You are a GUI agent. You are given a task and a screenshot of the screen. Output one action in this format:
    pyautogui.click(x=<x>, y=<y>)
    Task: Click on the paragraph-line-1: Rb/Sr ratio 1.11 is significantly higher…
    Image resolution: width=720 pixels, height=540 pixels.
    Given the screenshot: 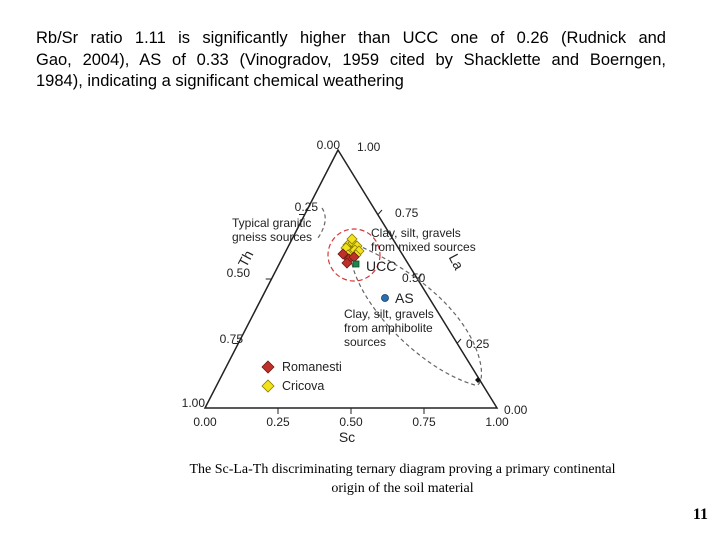 What is the action you would take?
    pyautogui.click(x=351, y=38)
    